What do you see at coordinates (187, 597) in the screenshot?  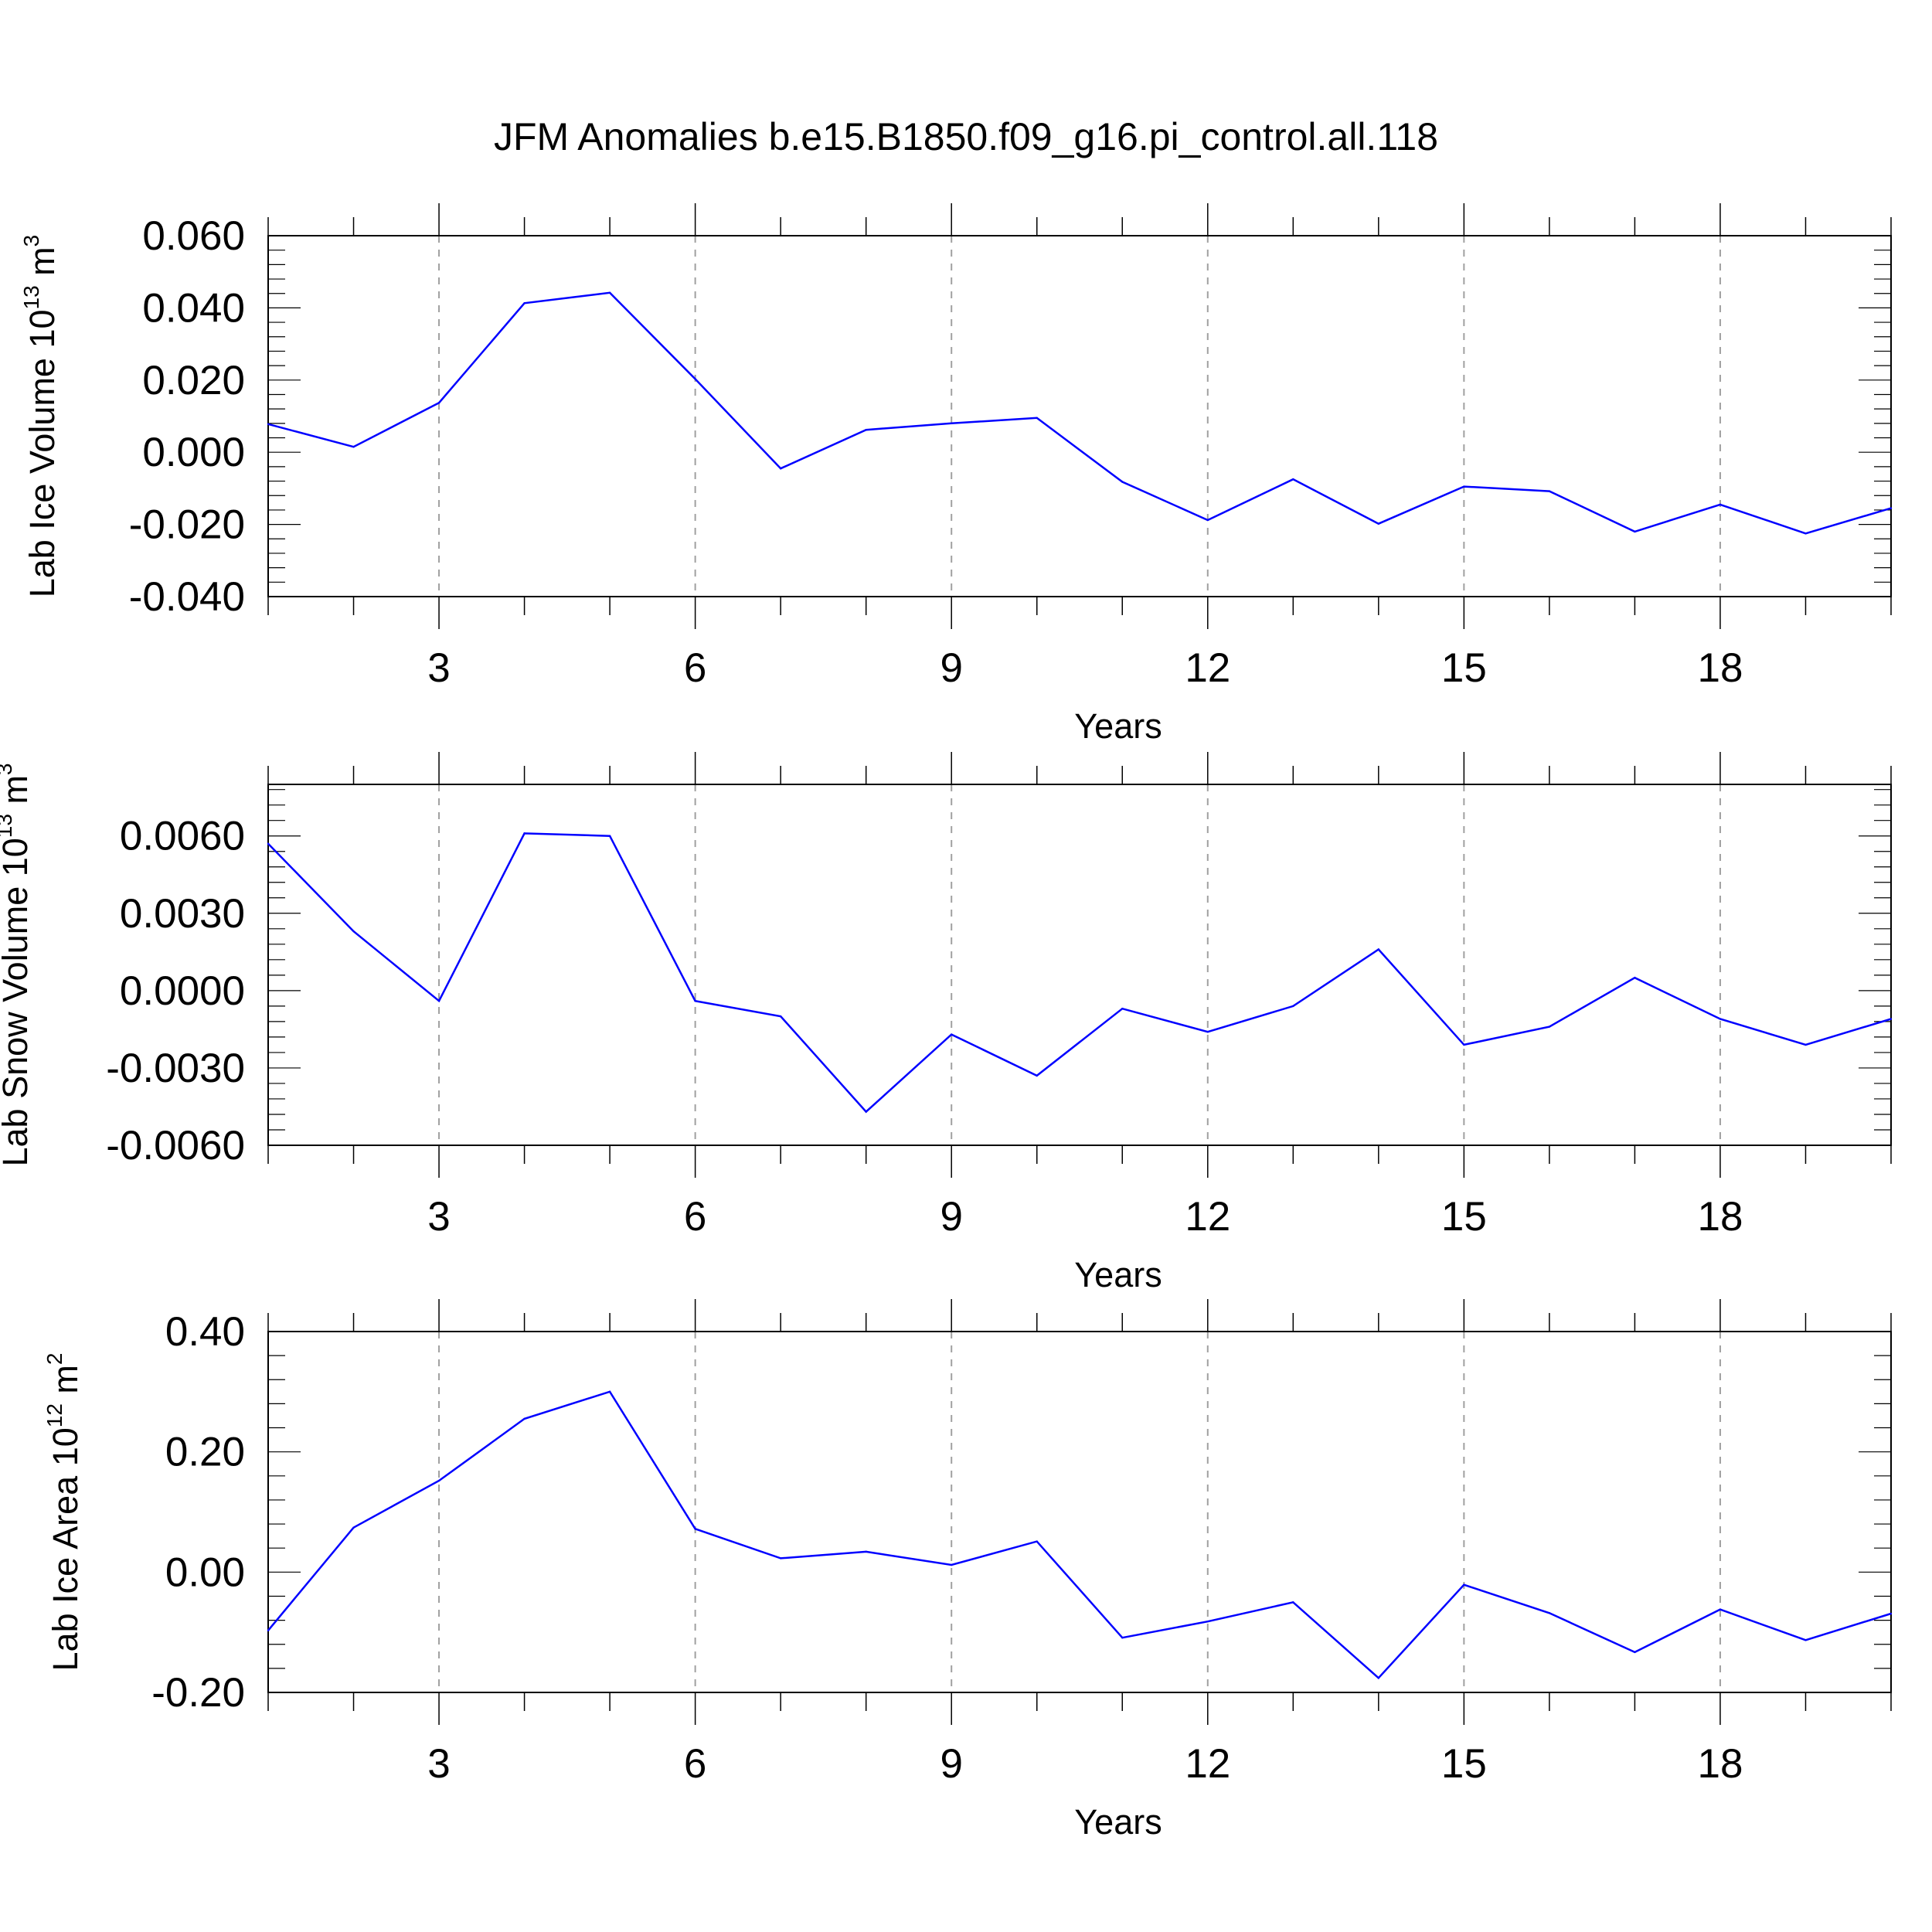 I see `y-tick-label: -0.040` at bounding box center [187, 597].